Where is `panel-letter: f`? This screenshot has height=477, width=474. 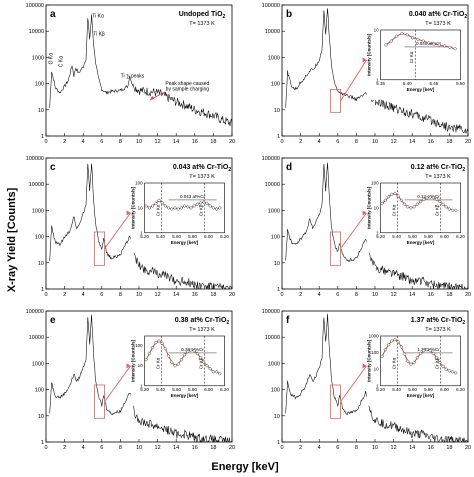 panel-letter: f is located at coordinates (288, 320).